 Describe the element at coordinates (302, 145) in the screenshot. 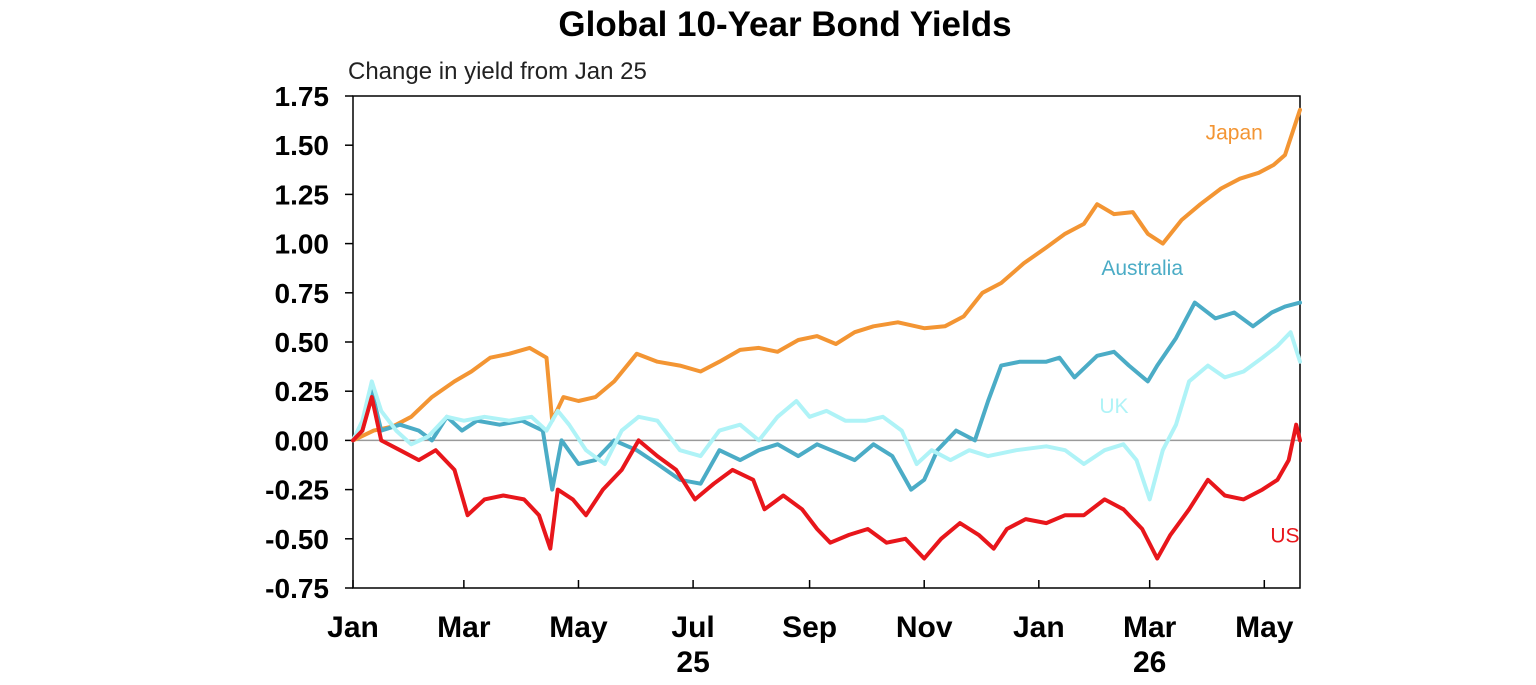

I see `y-tick-label: 1.50` at that location.